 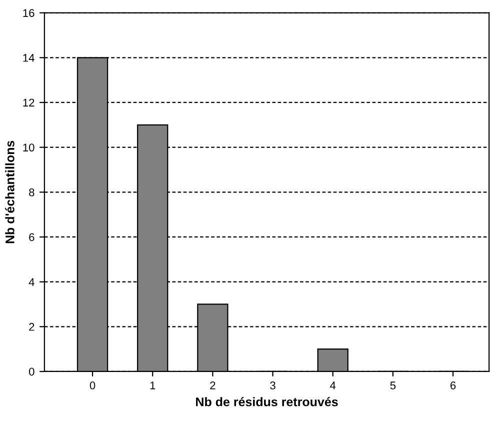 I want to click on x-tick-label: 3, so click(x=273, y=386).